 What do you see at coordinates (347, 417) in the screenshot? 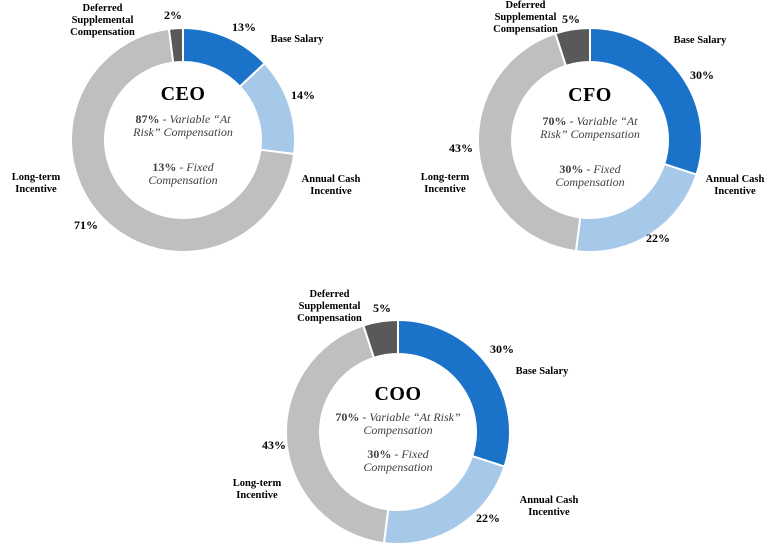
I see `coo-variable-pct: 70%` at bounding box center [347, 417].